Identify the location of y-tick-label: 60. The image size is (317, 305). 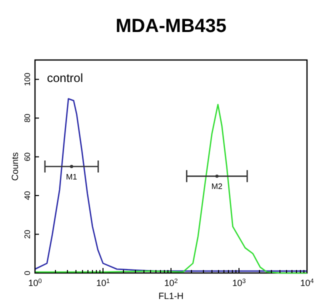
(27, 157).